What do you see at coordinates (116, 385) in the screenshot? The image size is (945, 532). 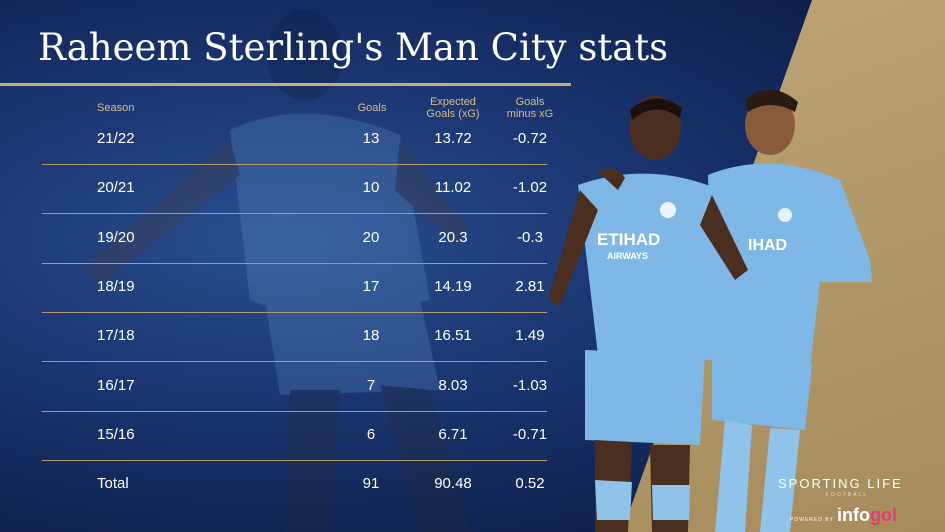 I see `season-cell: 16/17` at bounding box center [116, 385].